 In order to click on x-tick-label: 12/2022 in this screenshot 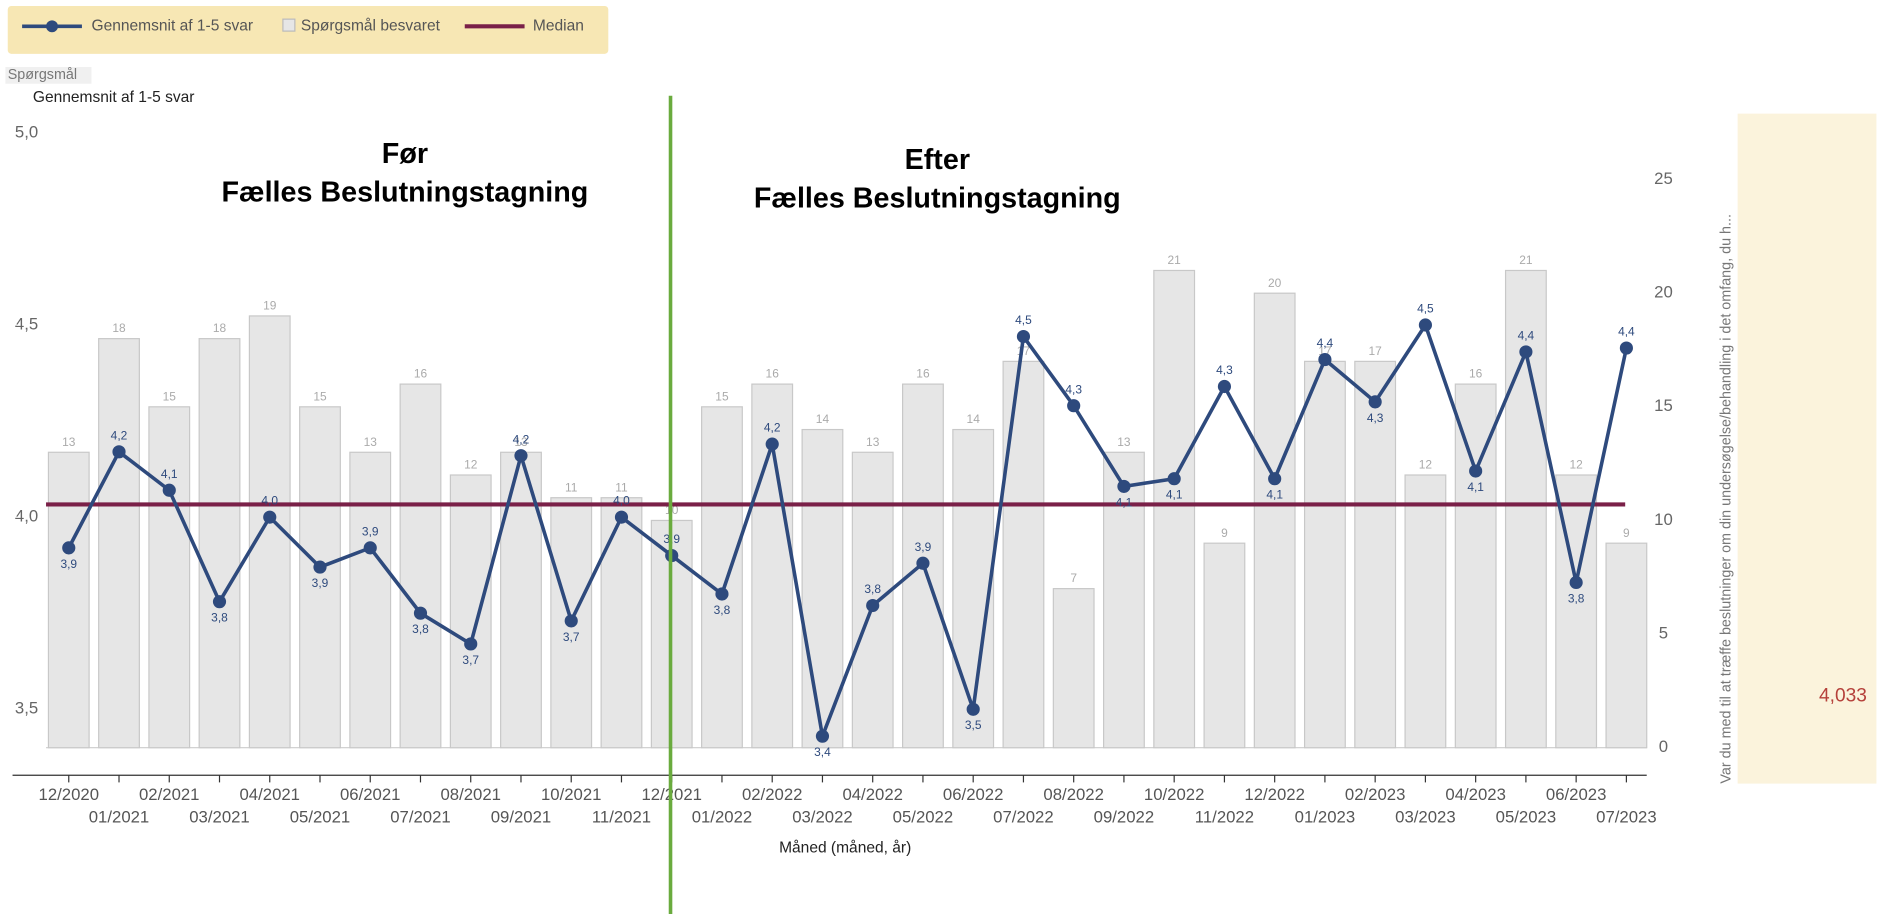, I will do `click(1274, 794)`.